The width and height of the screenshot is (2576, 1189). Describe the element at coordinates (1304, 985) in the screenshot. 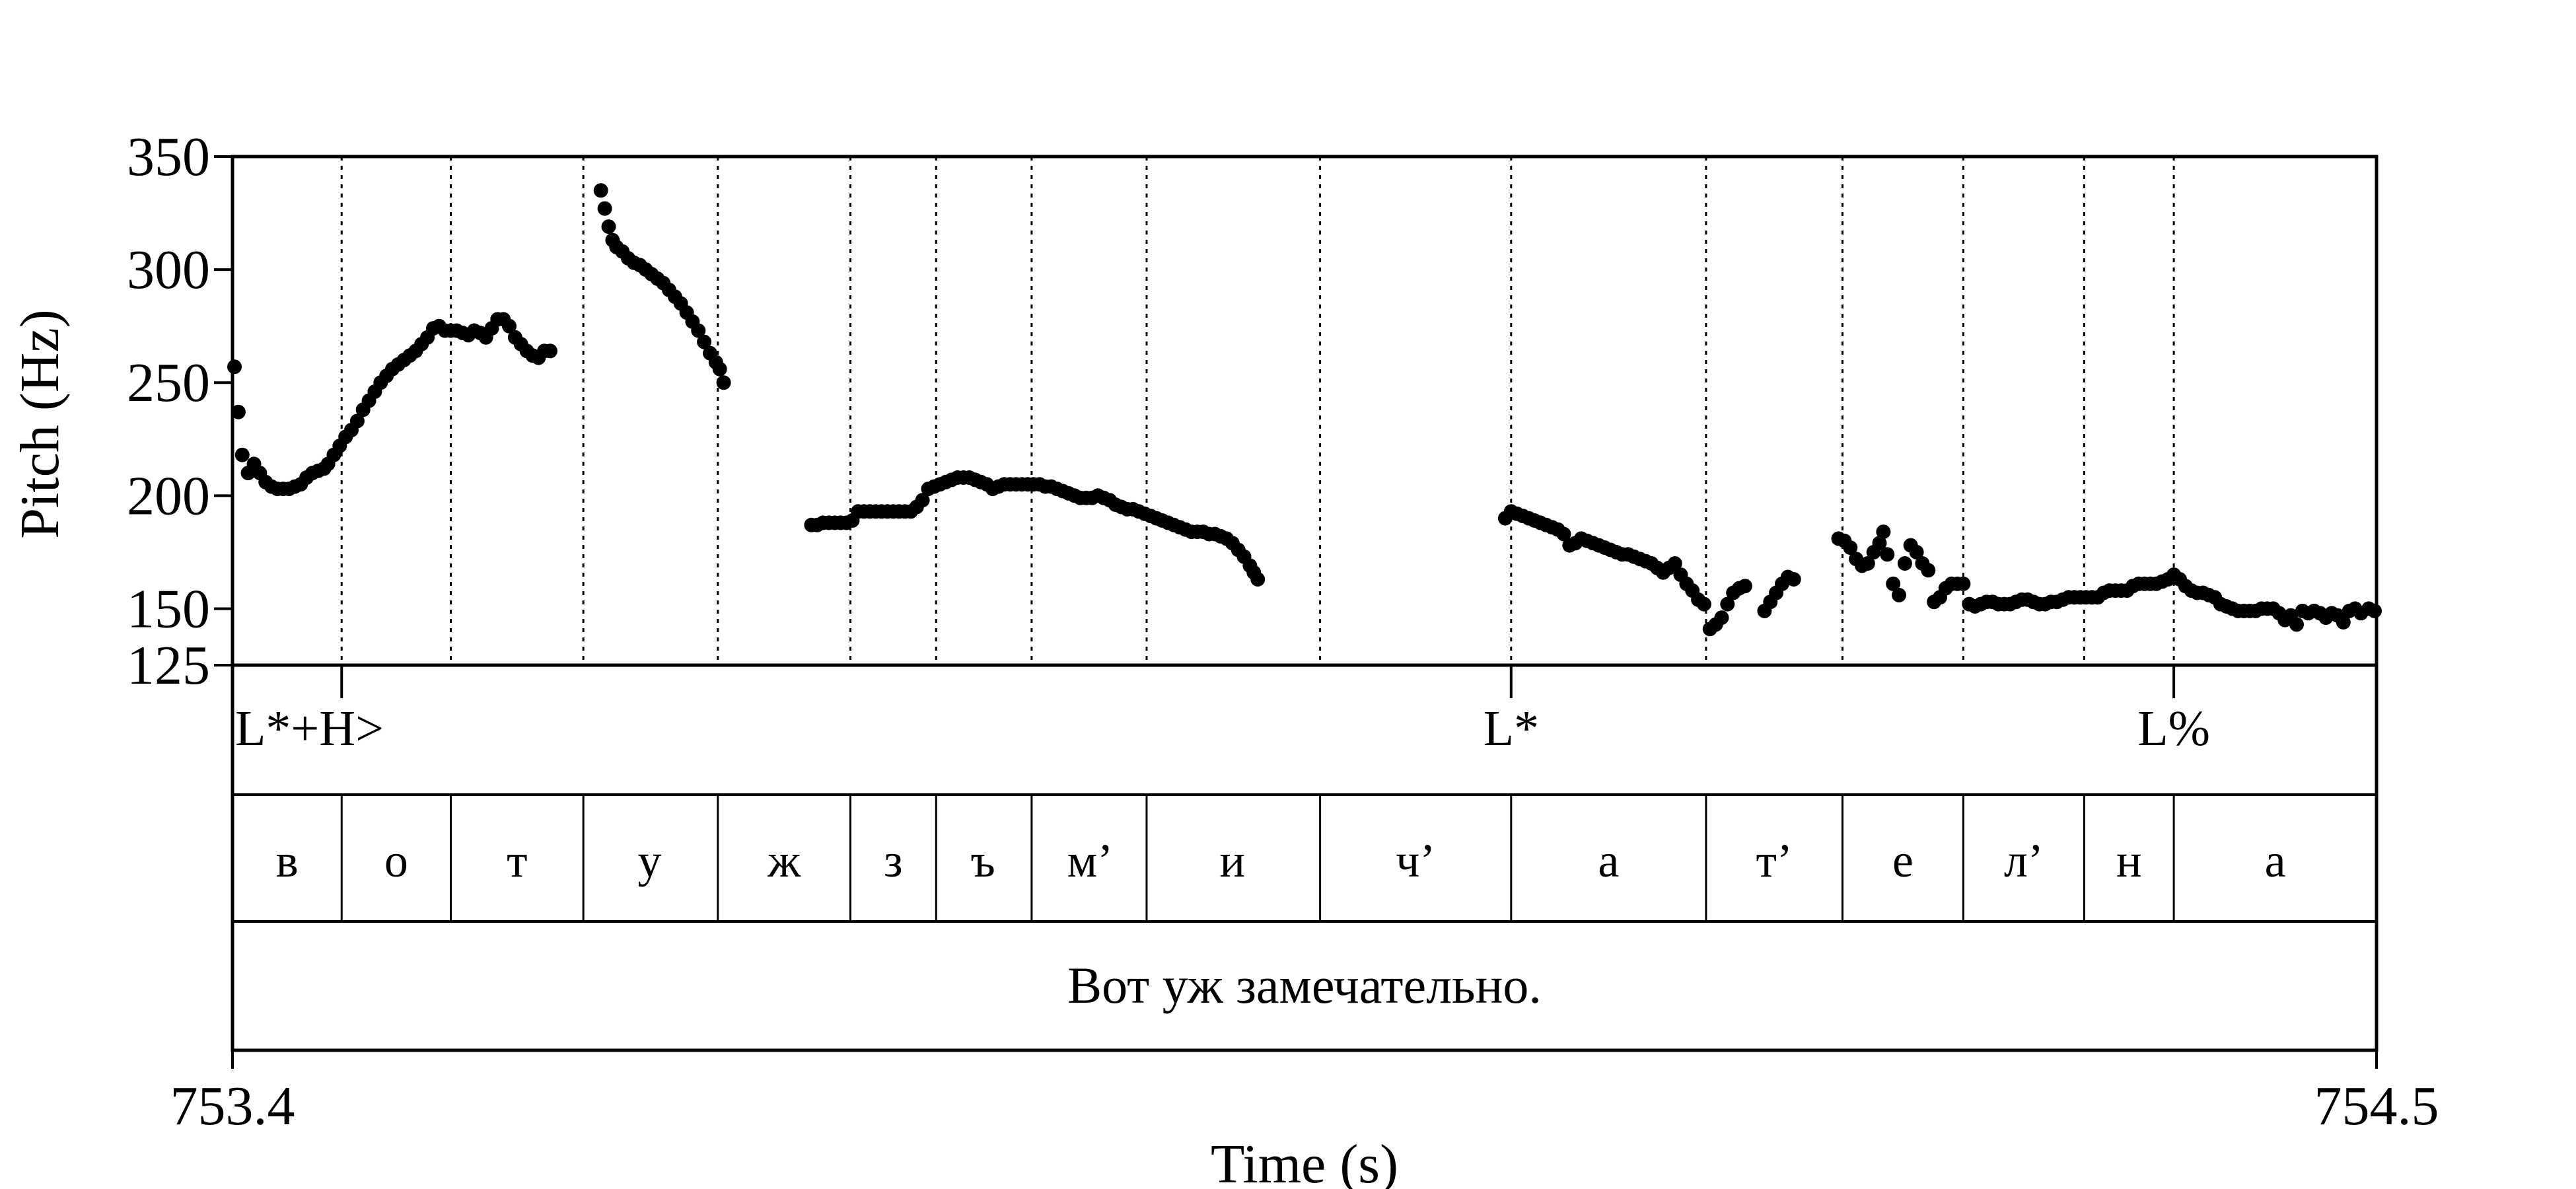

I see `word-tier-label: Вот уж замечательно.` at that location.